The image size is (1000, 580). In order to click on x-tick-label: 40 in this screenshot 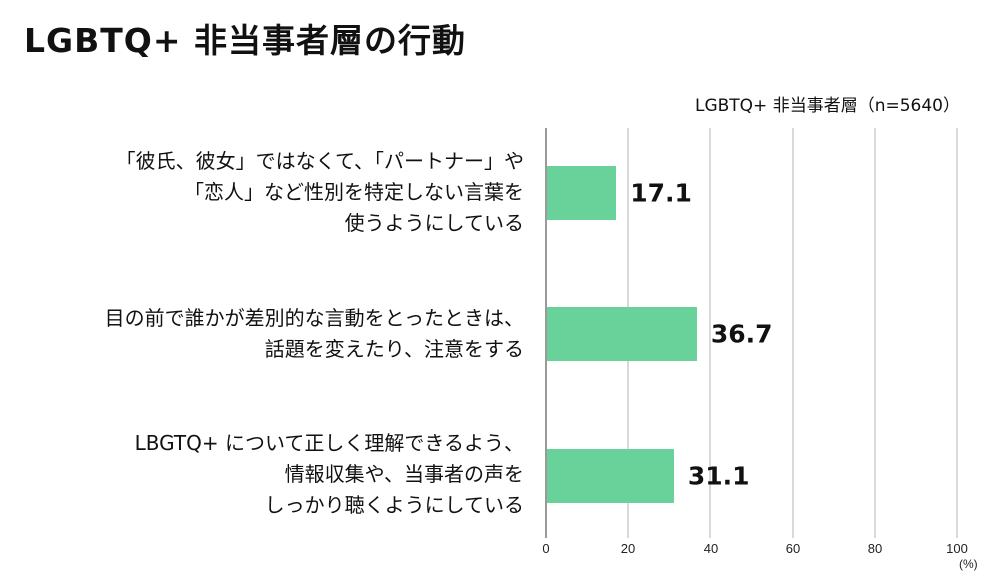, I will do `click(711, 548)`.